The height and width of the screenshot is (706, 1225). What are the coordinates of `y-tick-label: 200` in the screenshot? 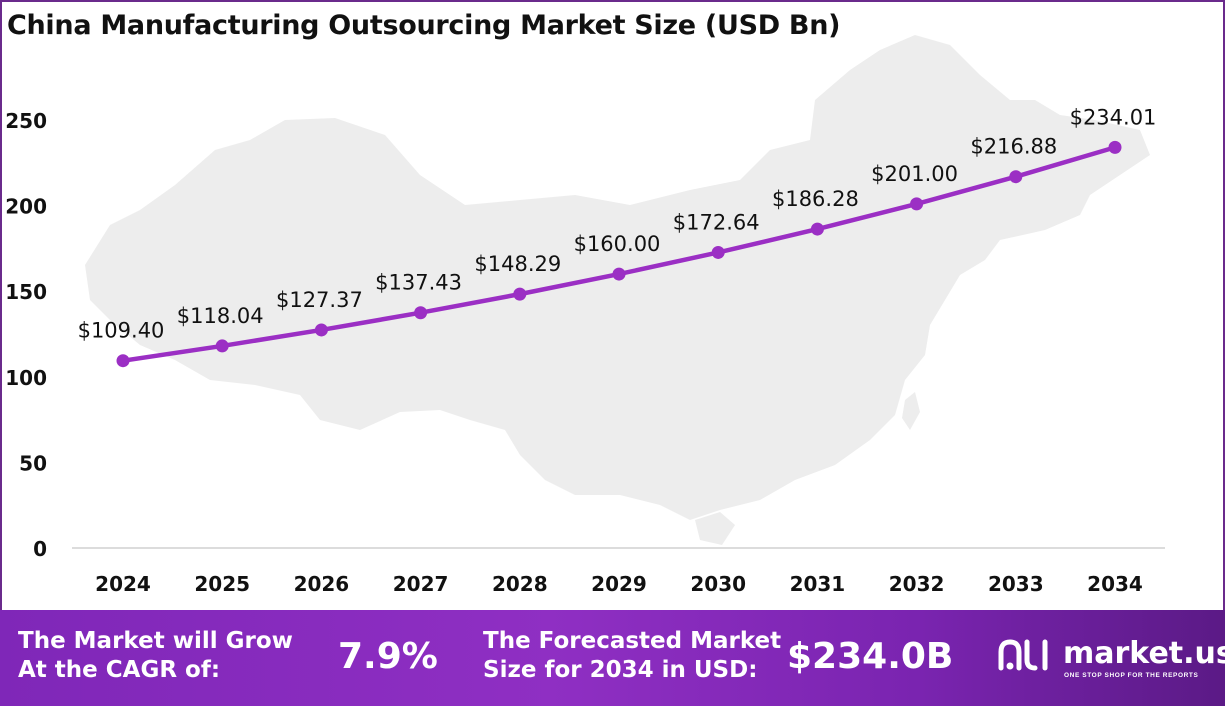 It's located at (26, 207).